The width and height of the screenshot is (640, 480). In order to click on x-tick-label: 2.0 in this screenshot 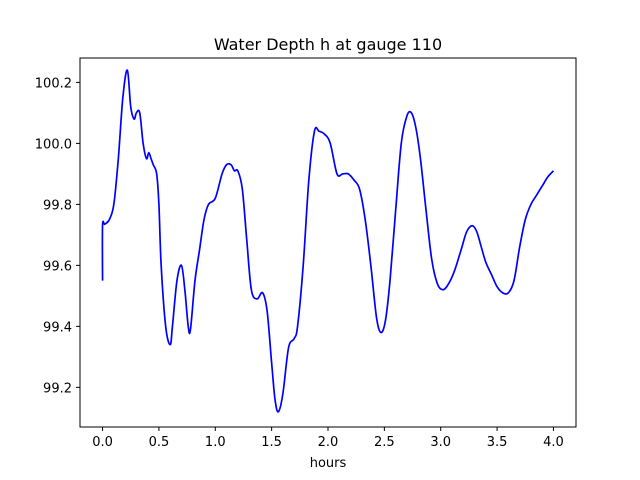, I will do `click(328, 442)`.